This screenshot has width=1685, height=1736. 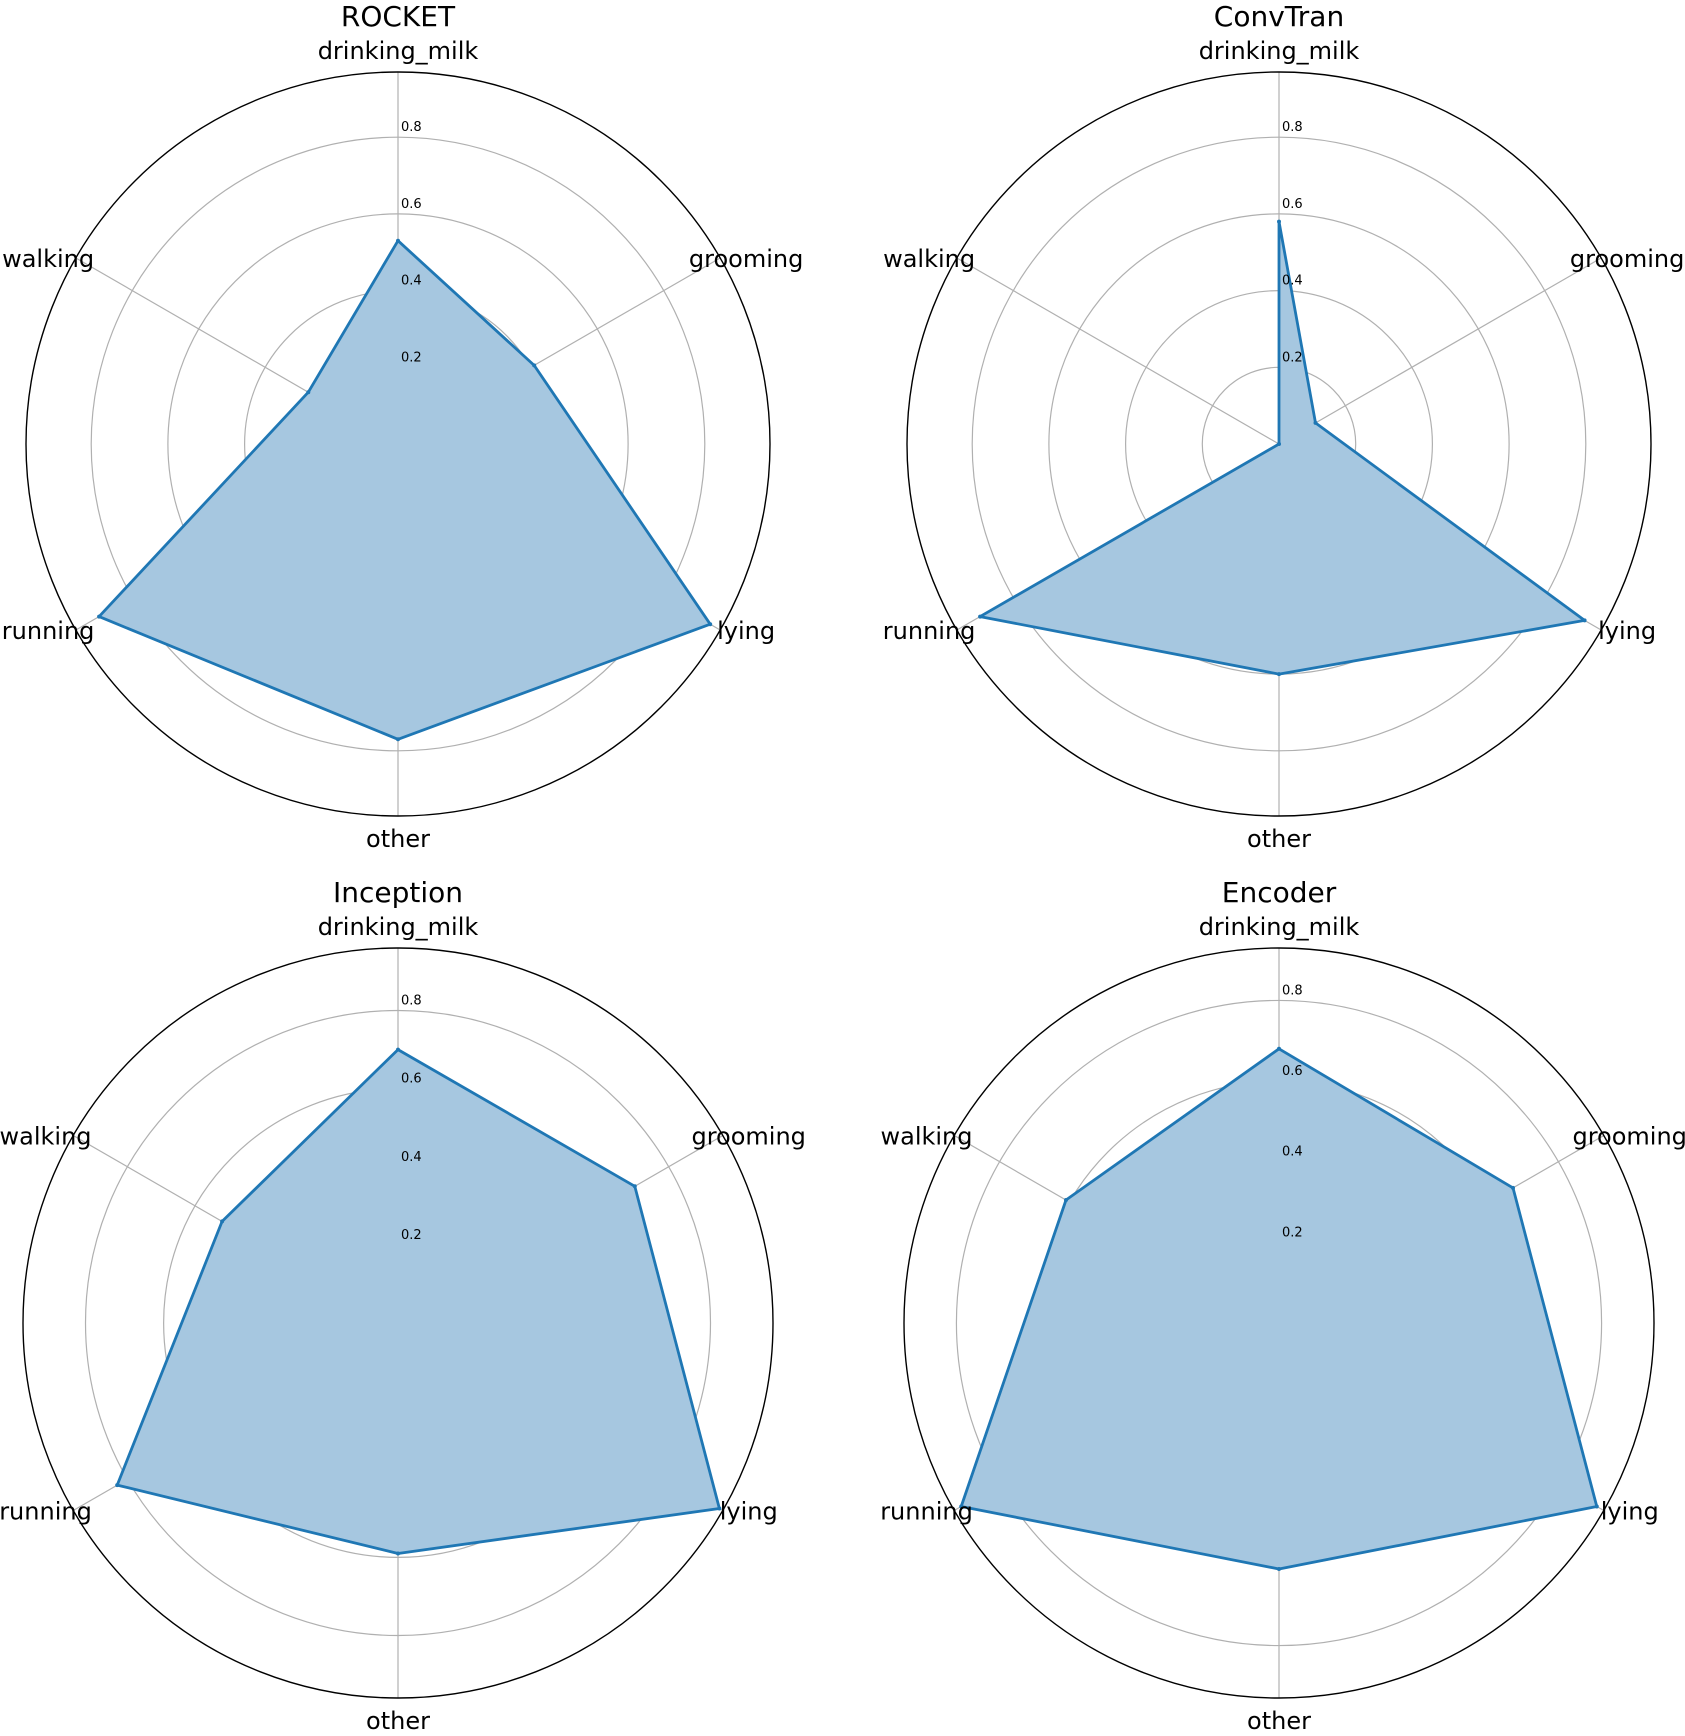 What do you see at coordinates (418, 1301) in the screenshot?
I see `data-area-inception` at bounding box center [418, 1301].